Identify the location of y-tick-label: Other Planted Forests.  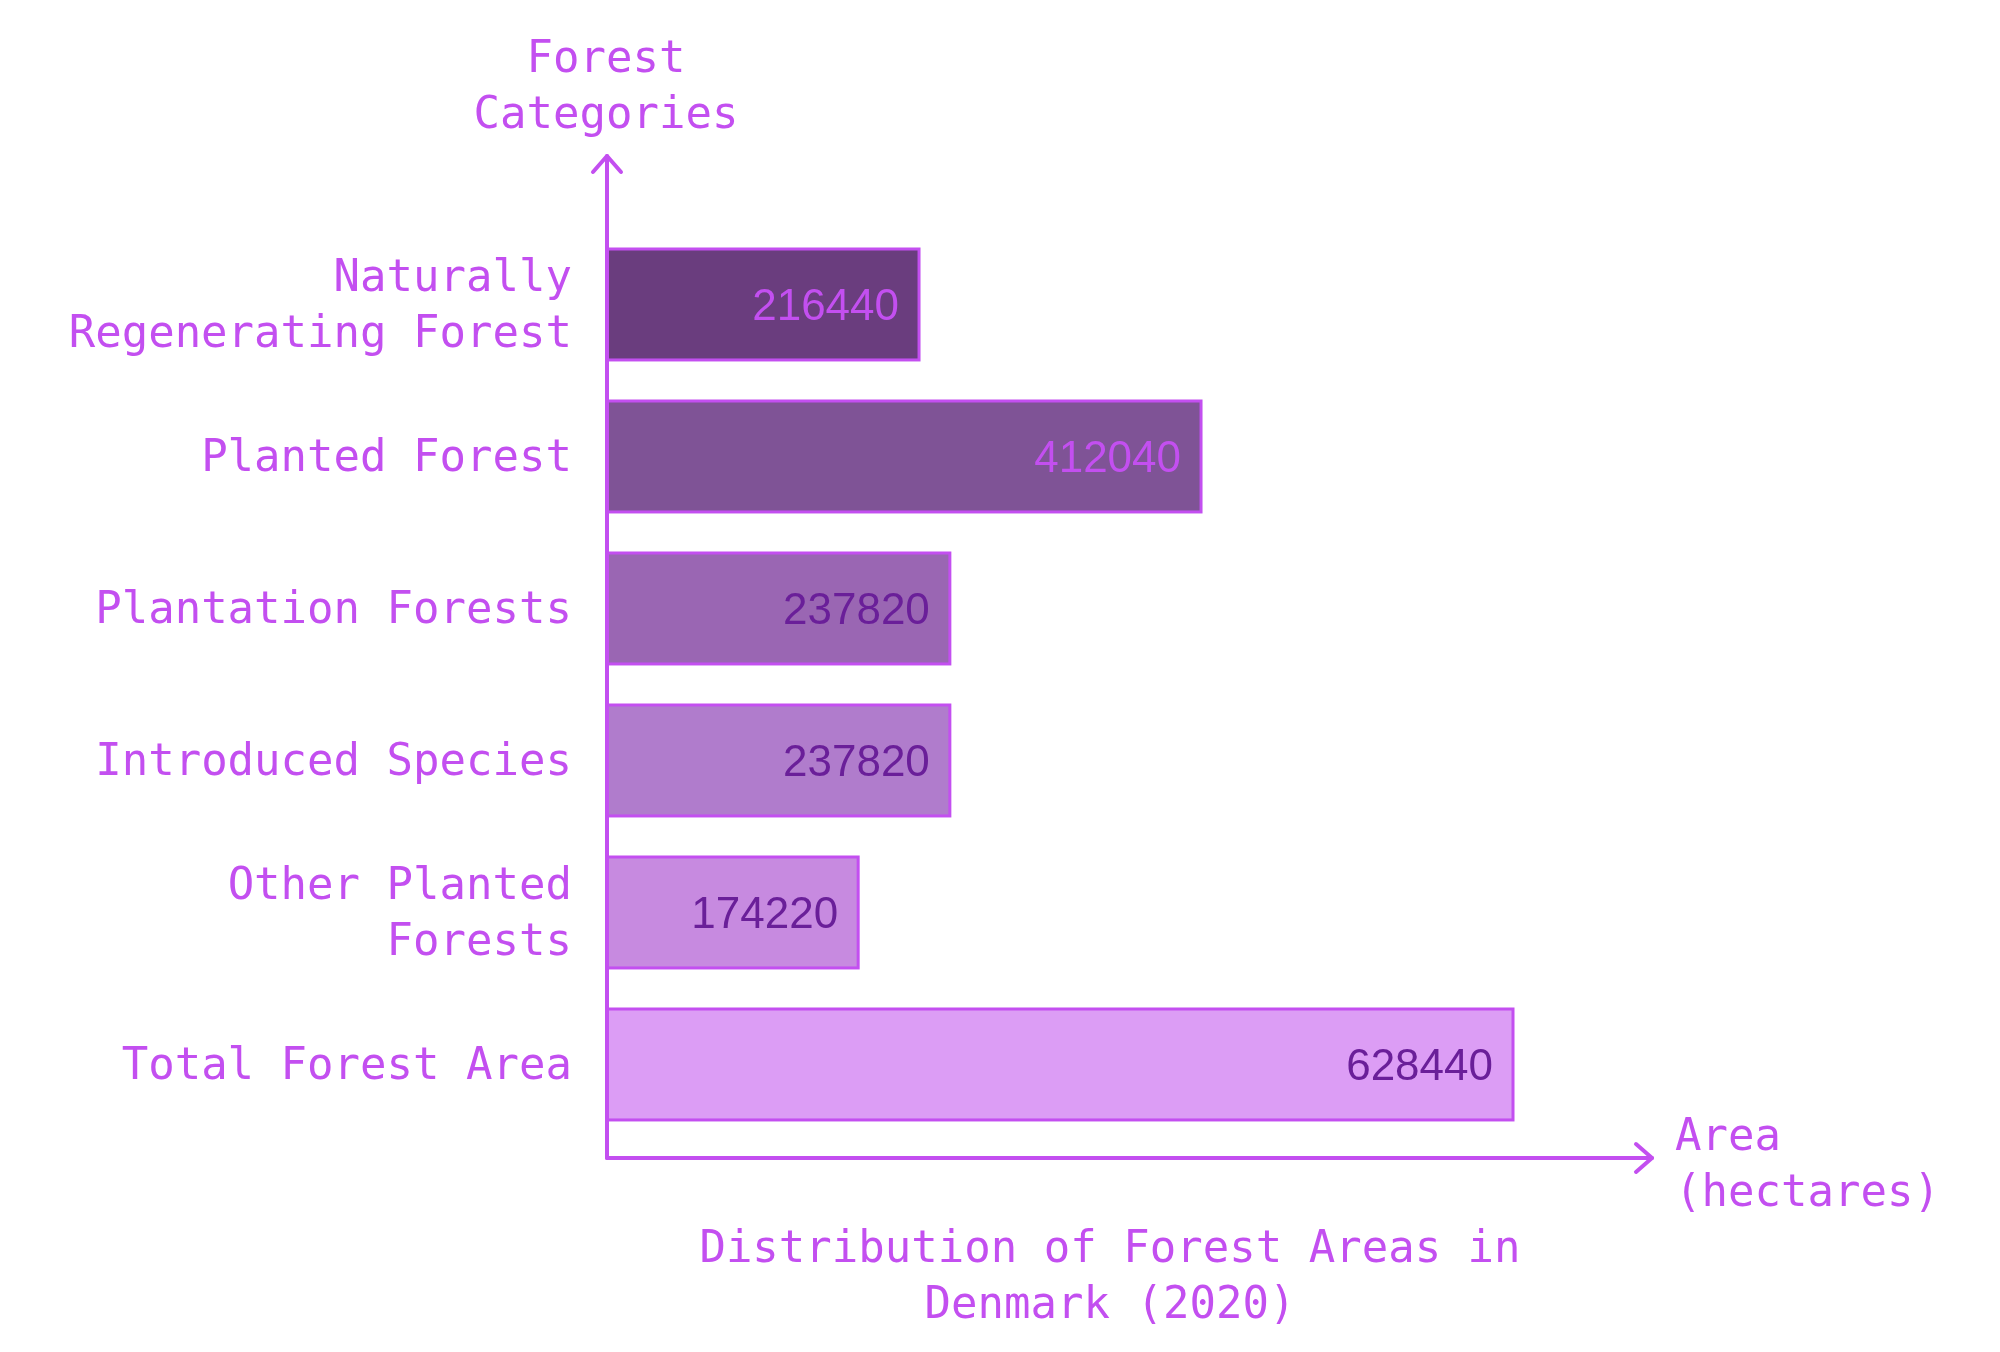
(399, 912).